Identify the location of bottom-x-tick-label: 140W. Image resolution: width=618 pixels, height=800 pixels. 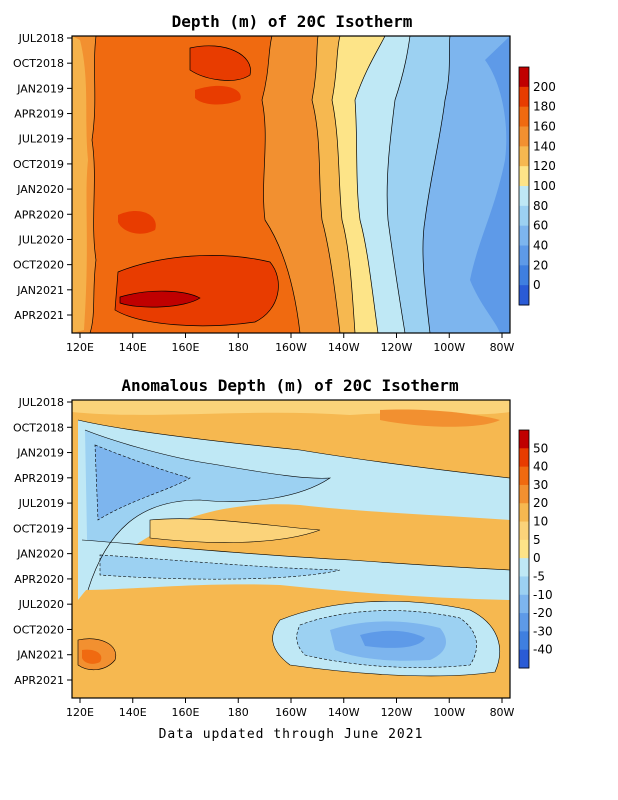
(344, 712).